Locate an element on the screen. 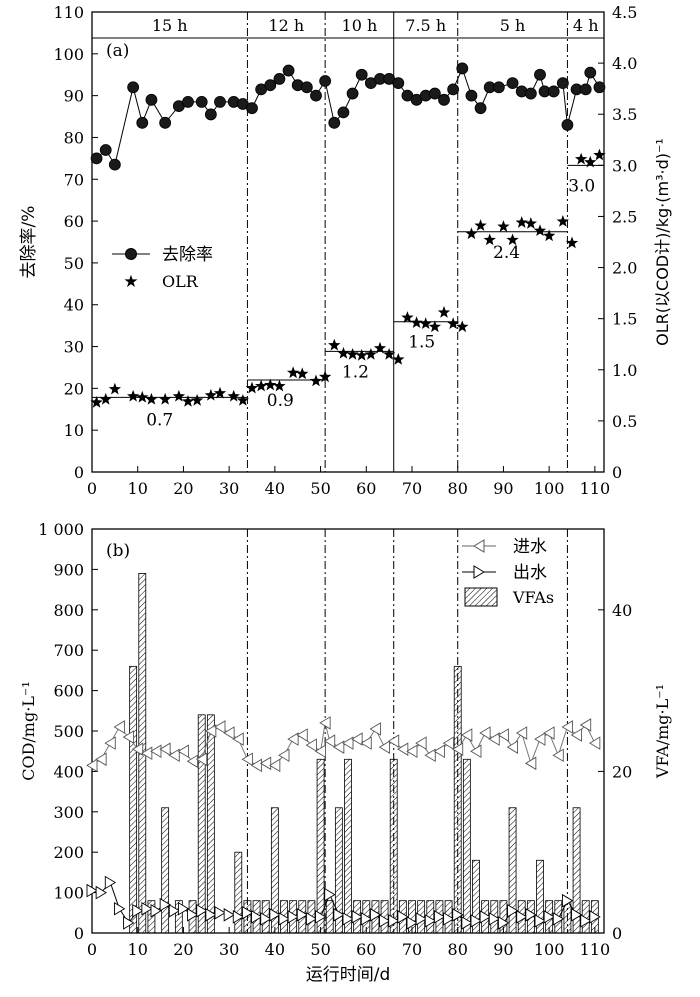 The height and width of the screenshot is (997, 700). right-y-tick-label: 3.0 is located at coordinates (624, 165).